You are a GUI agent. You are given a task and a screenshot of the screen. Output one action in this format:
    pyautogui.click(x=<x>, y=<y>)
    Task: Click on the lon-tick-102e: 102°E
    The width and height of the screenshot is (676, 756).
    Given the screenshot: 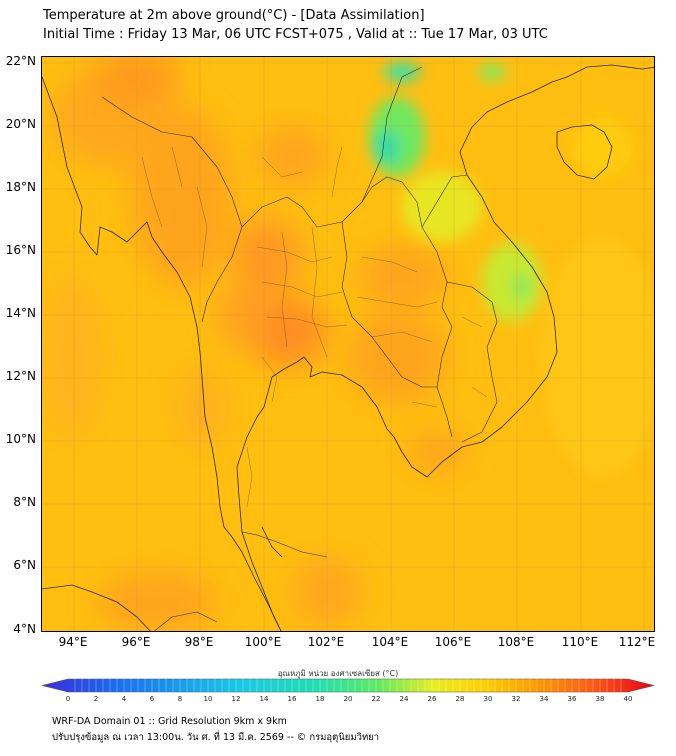 What is the action you would take?
    pyautogui.click(x=326, y=642)
    